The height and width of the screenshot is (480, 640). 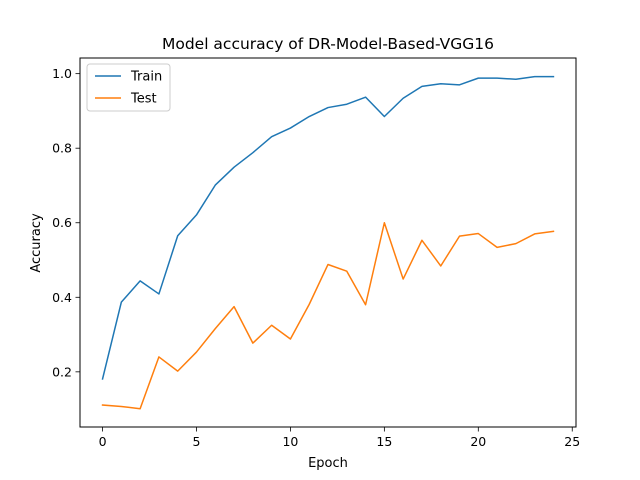 What do you see at coordinates (197, 441) in the screenshot?
I see `x-tick-label: 5` at bounding box center [197, 441].